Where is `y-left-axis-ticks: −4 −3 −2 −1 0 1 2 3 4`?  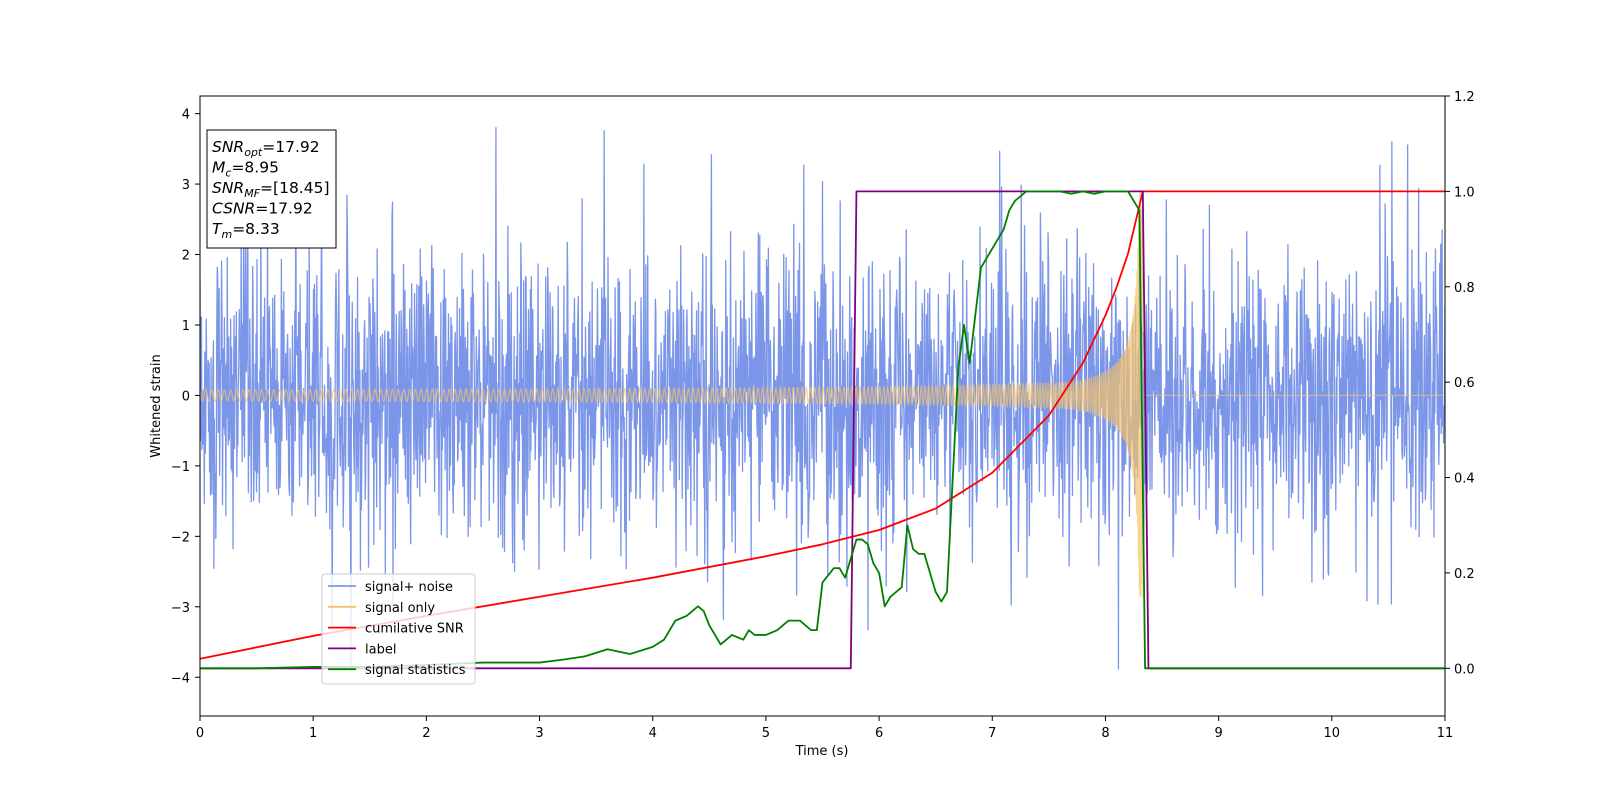 y-left-axis-ticks: −4 −3 −2 −1 0 1 2 3 4 is located at coordinates (185, 397).